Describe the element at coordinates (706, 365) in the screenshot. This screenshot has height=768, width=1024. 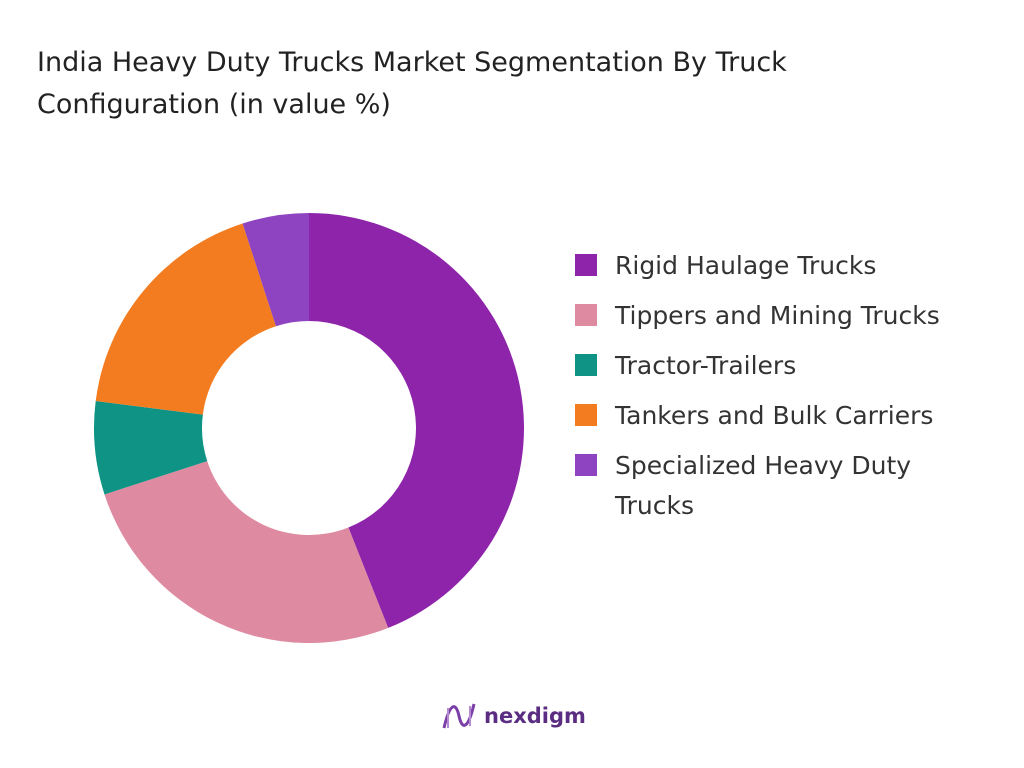
I see `legend-label: Tractor-Trailers` at that location.